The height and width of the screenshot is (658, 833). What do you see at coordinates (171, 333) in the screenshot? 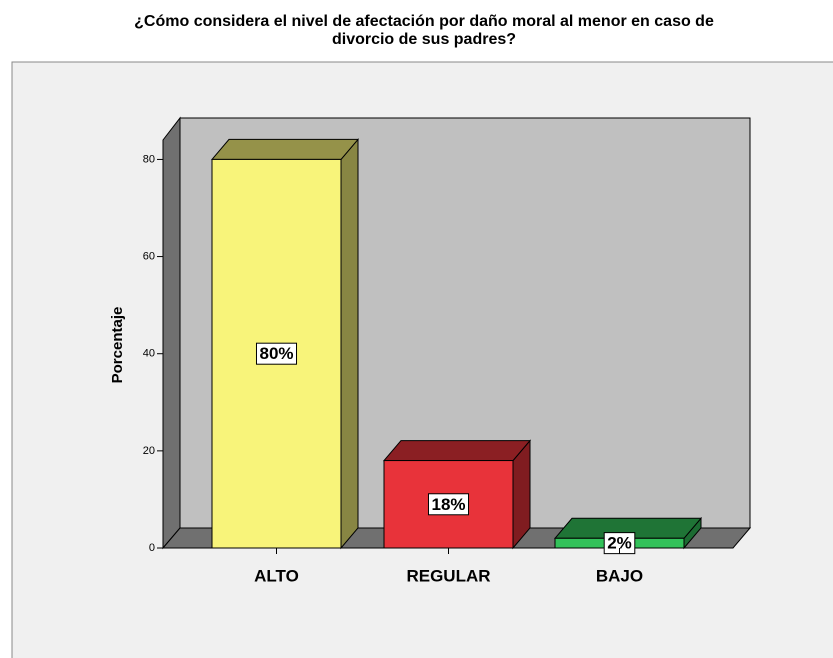
I see `left-wall` at bounding box center [171, 333].